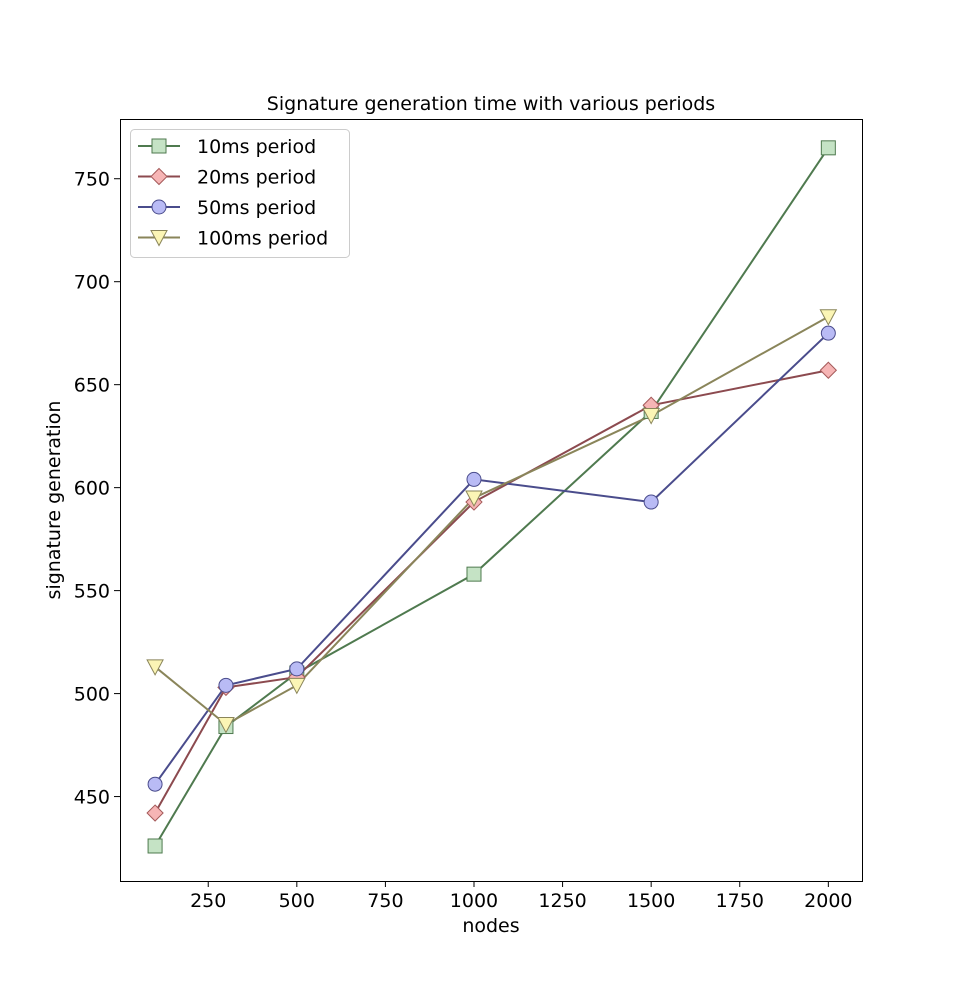  Describe the element at coordinates (740, 901) in the screenshot. I see `x-tick-label: 1750` at that location.